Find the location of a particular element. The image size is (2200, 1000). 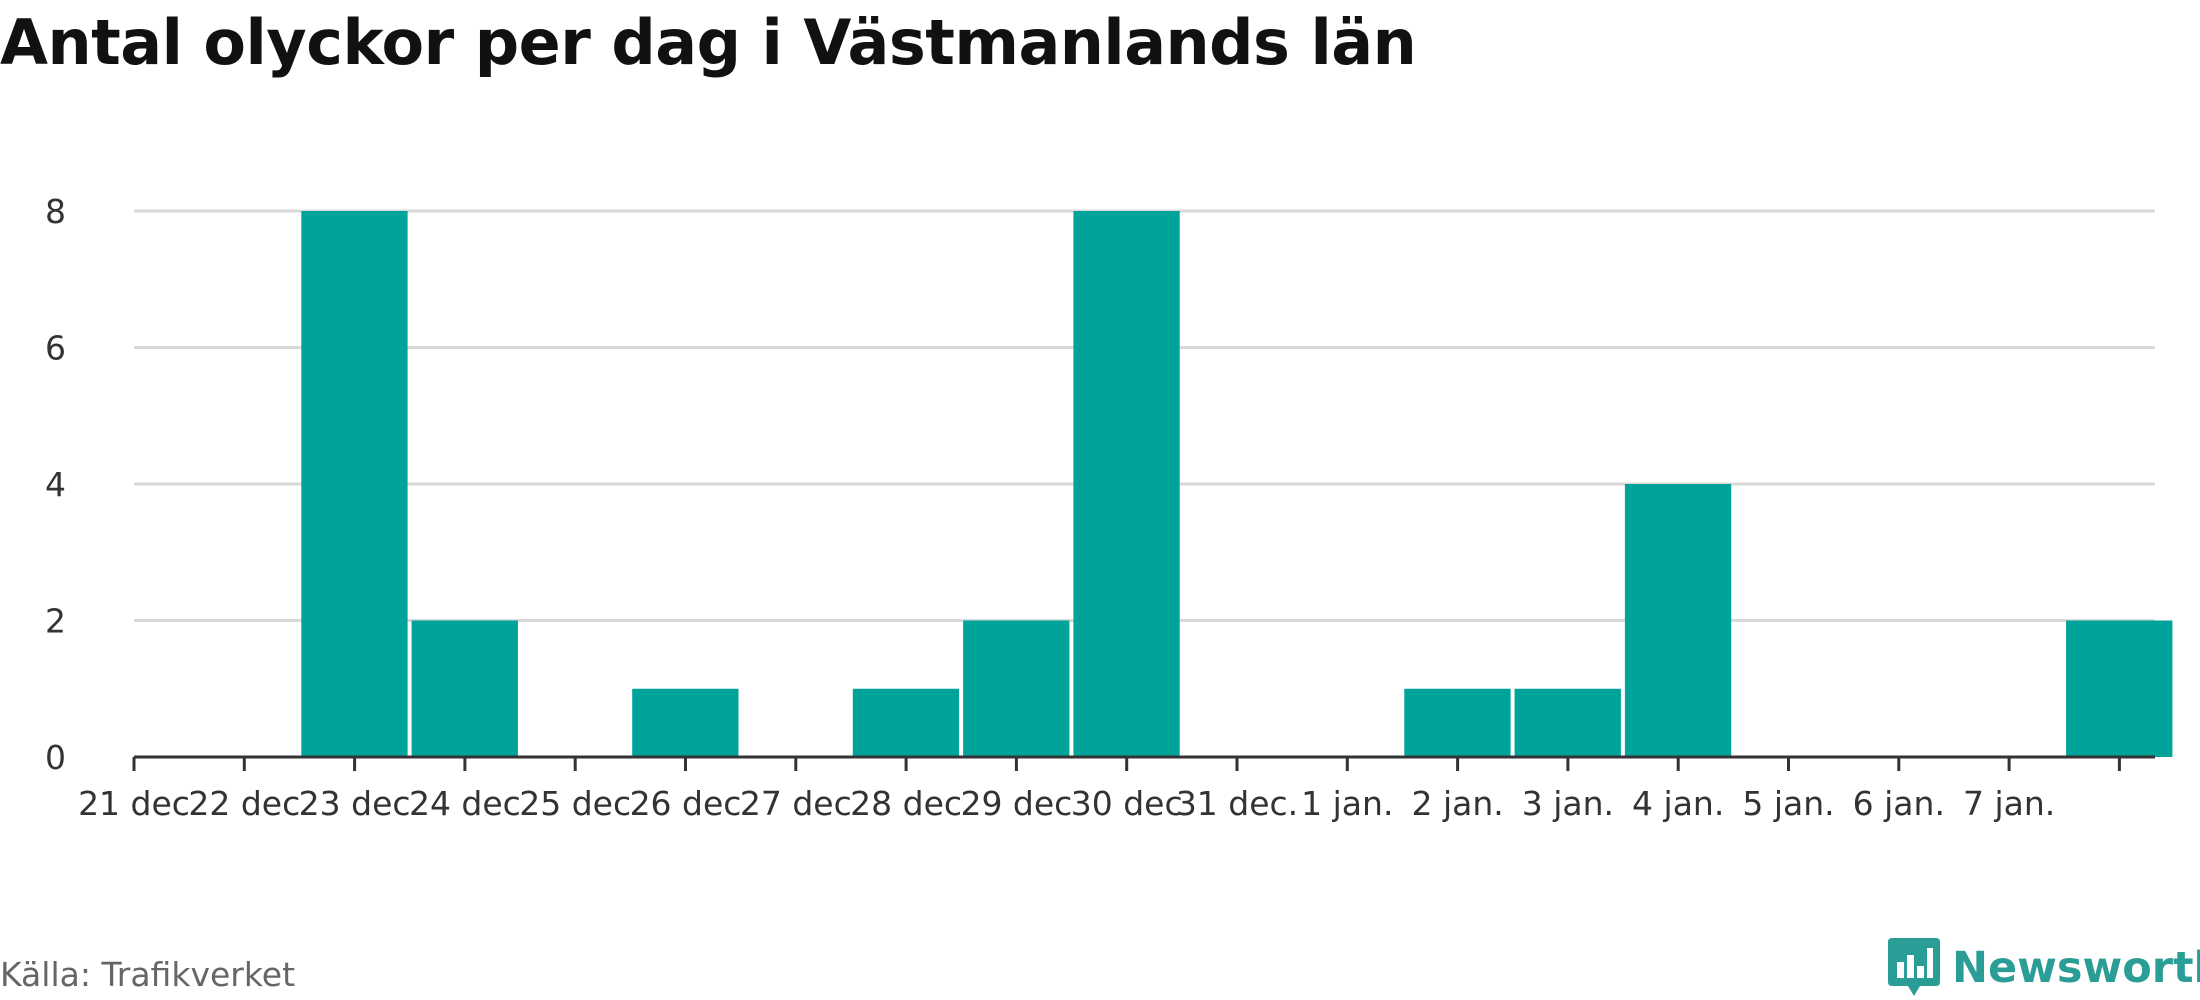

x-tick-label: 27 dec is located at coordinates (796, 803).